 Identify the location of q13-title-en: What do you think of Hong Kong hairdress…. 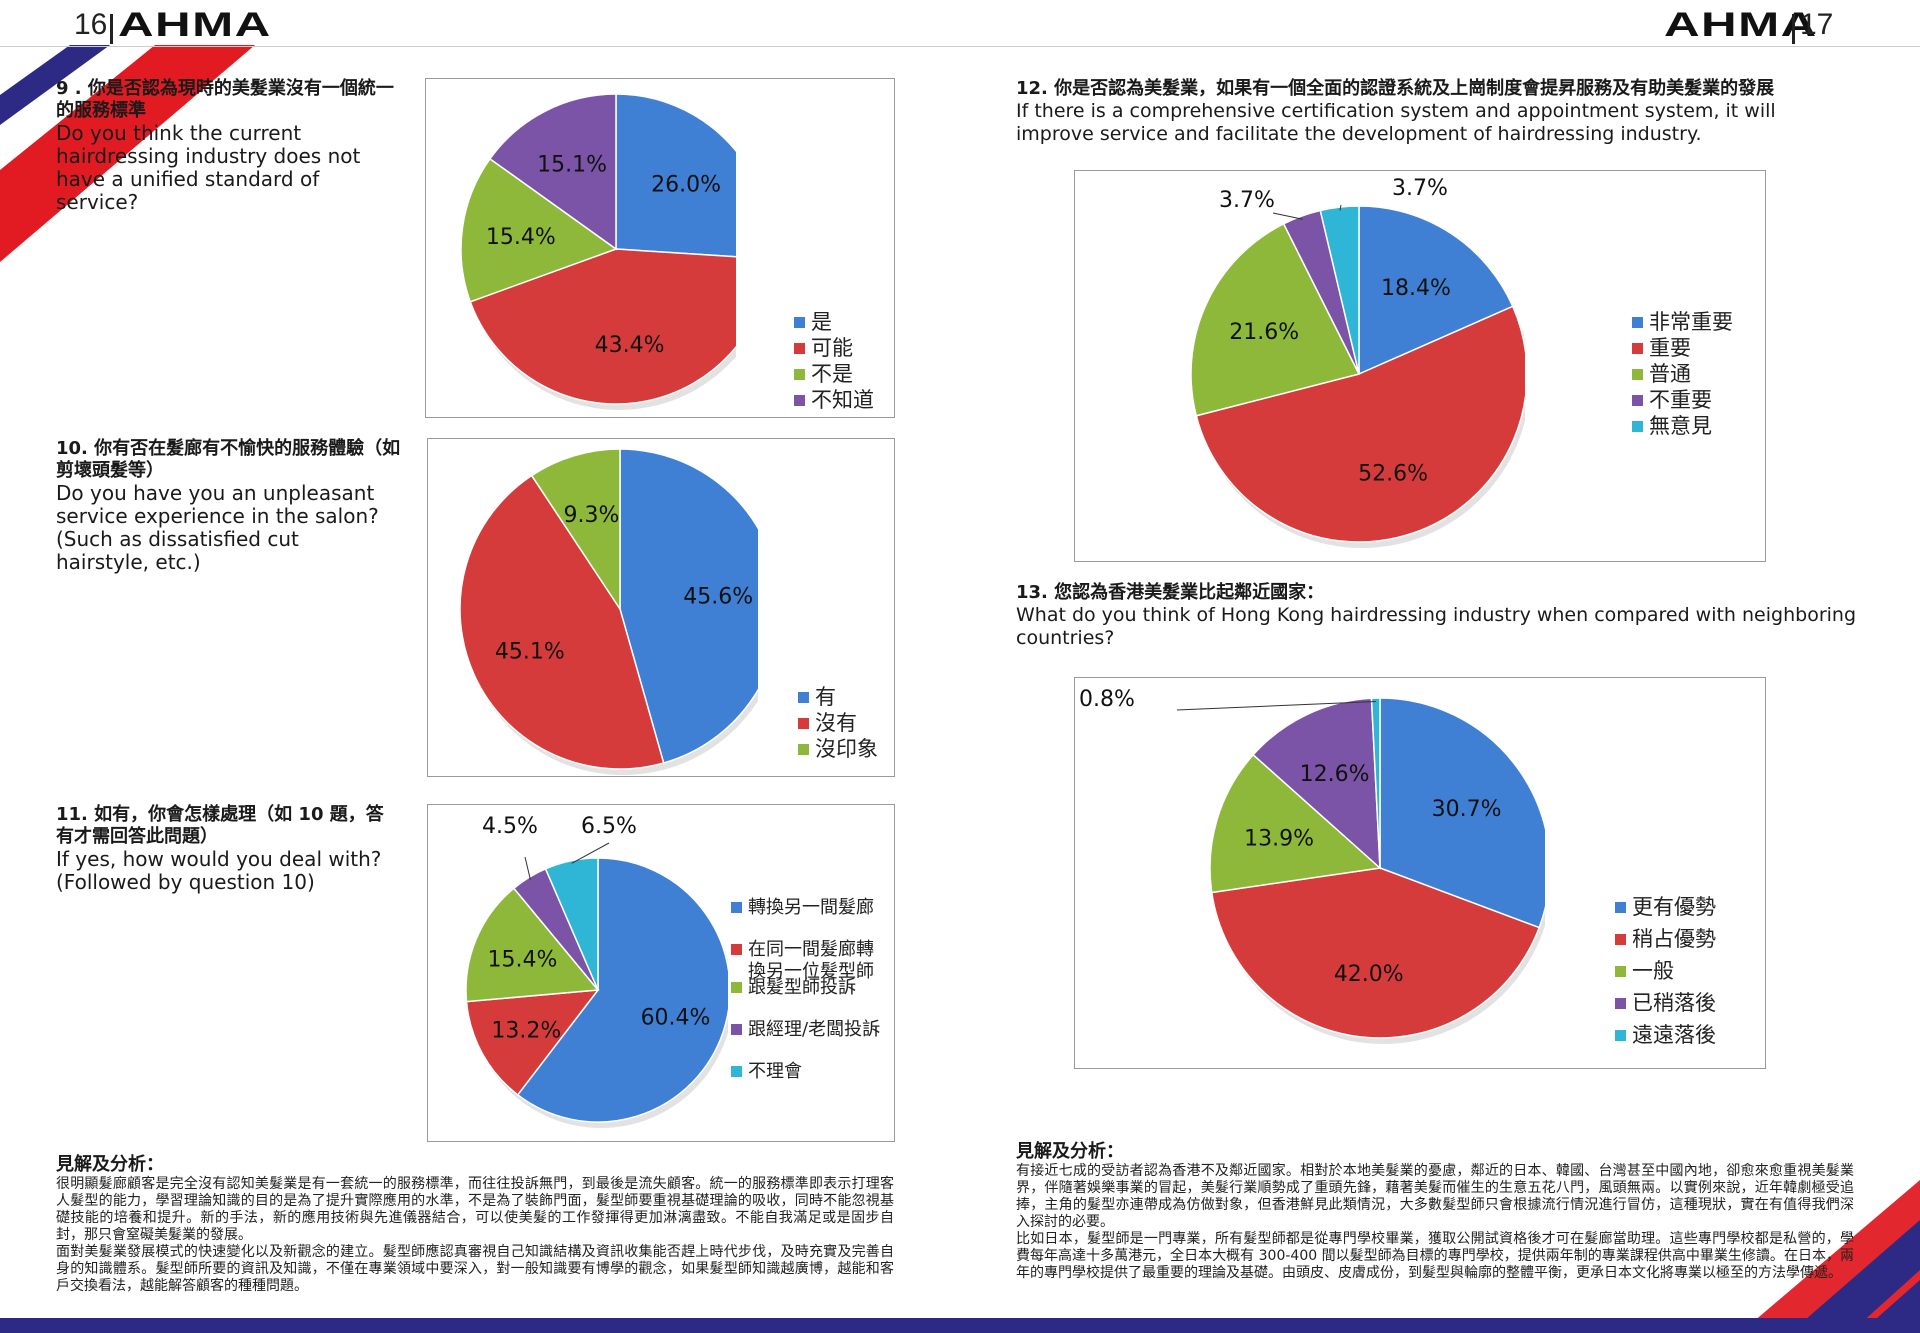
(1436, 626).